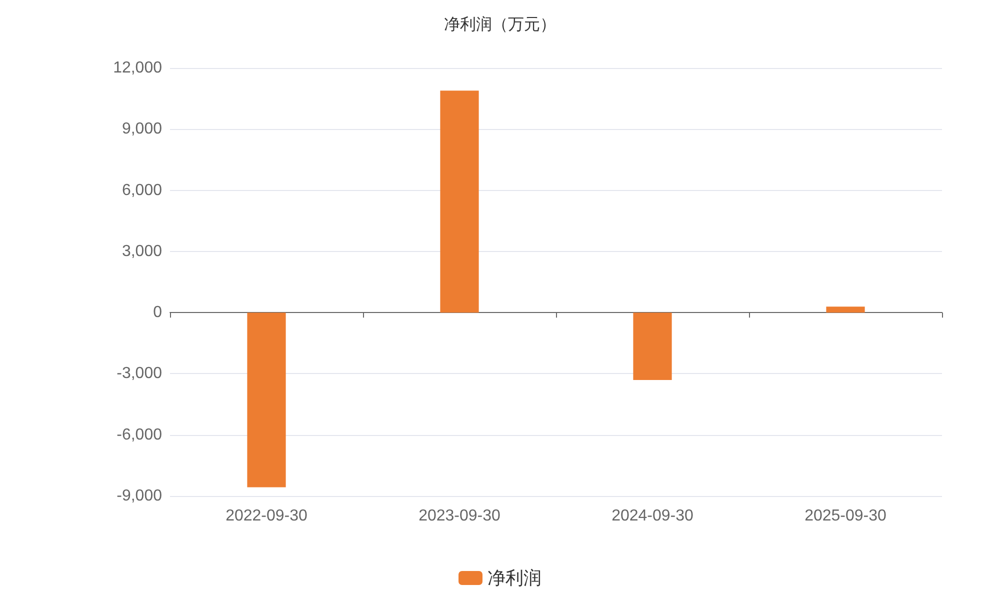 This screenshot has height=600, width=1000. Describe the element at coordinates (142, 251) in the screenshot. I see `y-tick-label: 3,000` at that location.